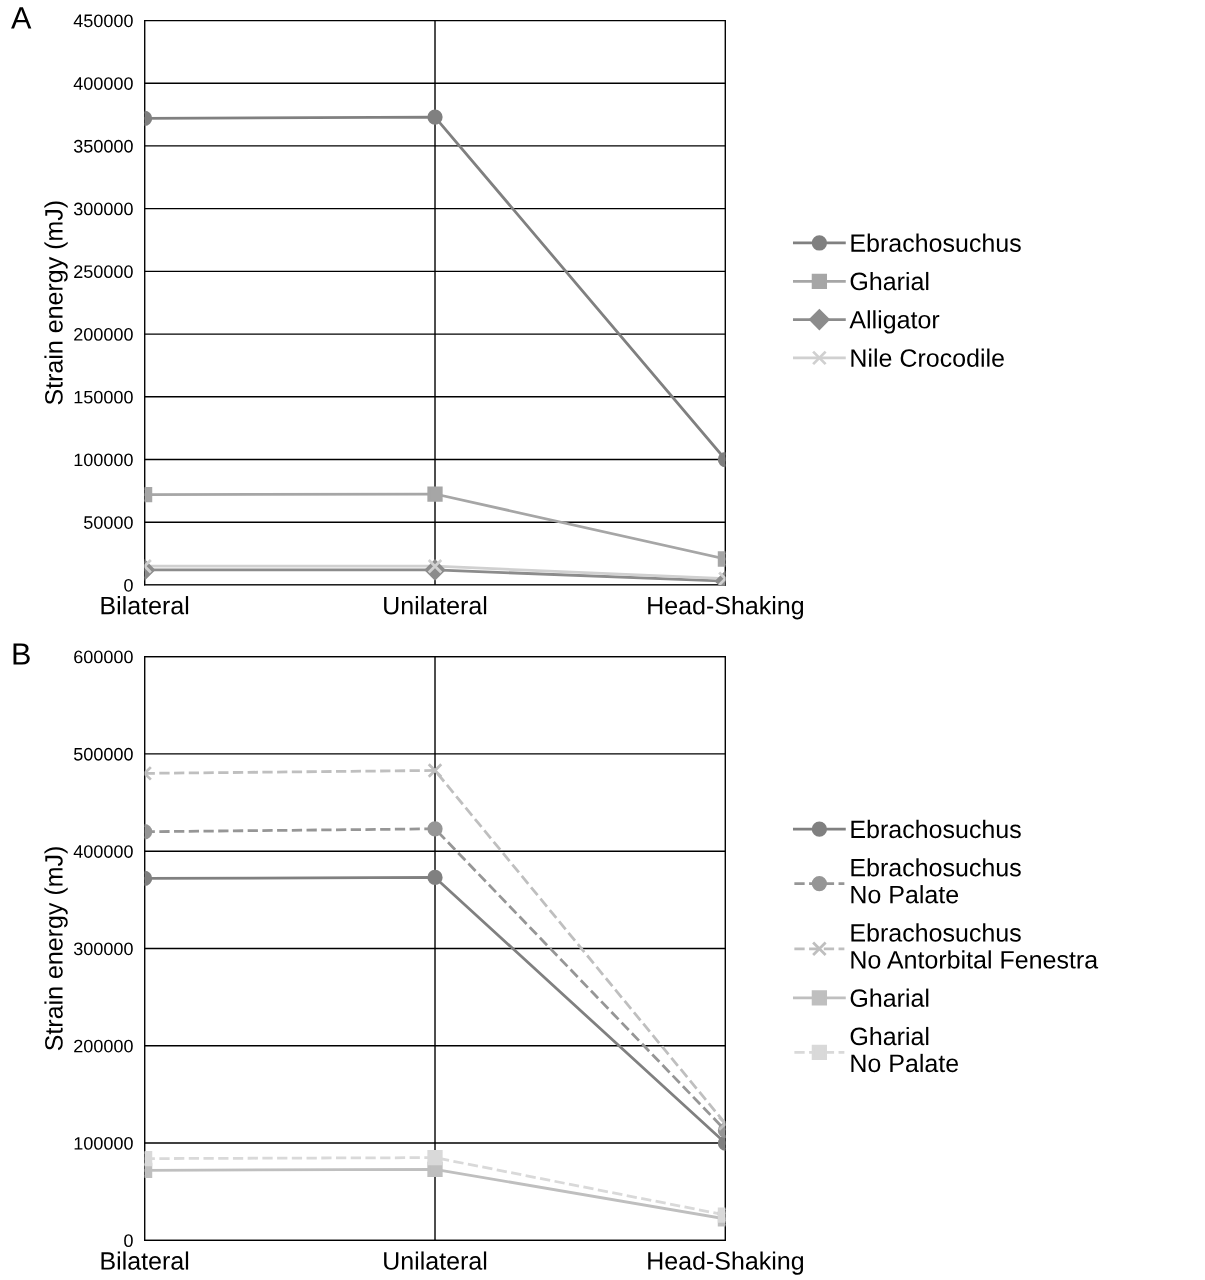  I want to click on legend-label: Nile Crocodile, so click(927, 357).